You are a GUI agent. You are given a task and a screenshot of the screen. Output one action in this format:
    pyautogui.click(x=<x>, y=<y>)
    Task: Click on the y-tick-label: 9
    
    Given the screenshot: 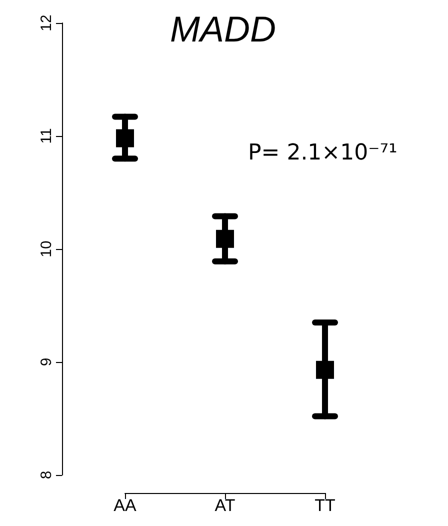 What is the action you would take?
    pyautogui.click(x=46, y=362)
    